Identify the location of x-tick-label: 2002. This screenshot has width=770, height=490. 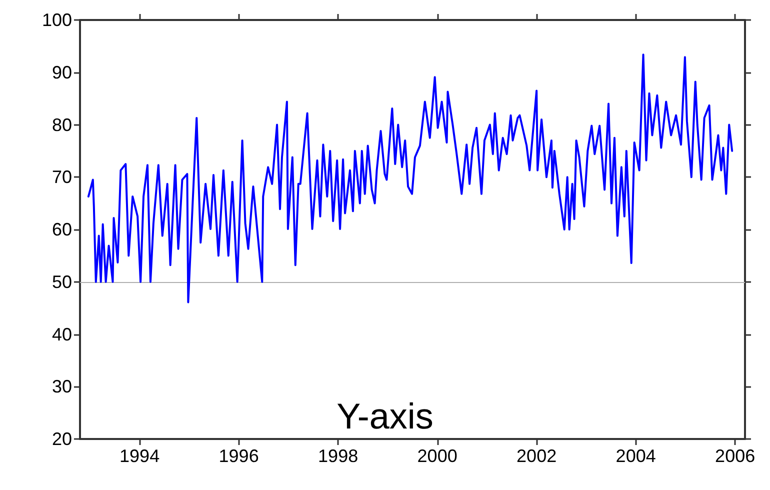
(536, 456).